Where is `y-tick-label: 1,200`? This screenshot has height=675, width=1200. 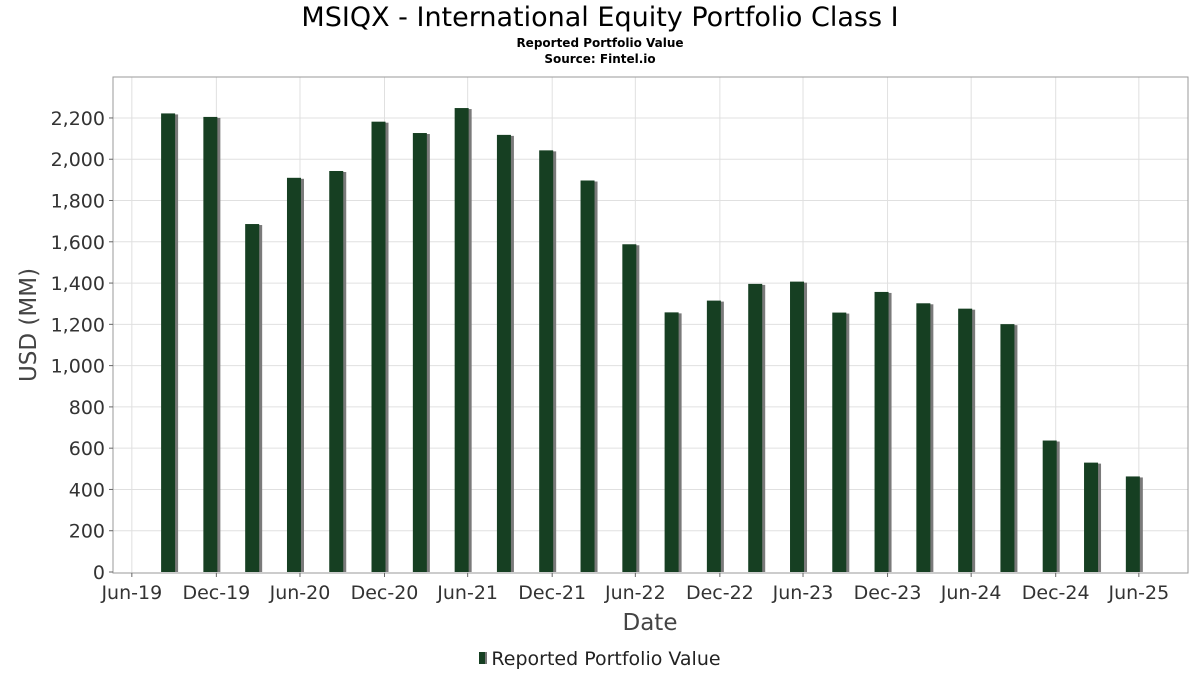
y-tick-label: 1,200 is located at coordinates (78, 325).